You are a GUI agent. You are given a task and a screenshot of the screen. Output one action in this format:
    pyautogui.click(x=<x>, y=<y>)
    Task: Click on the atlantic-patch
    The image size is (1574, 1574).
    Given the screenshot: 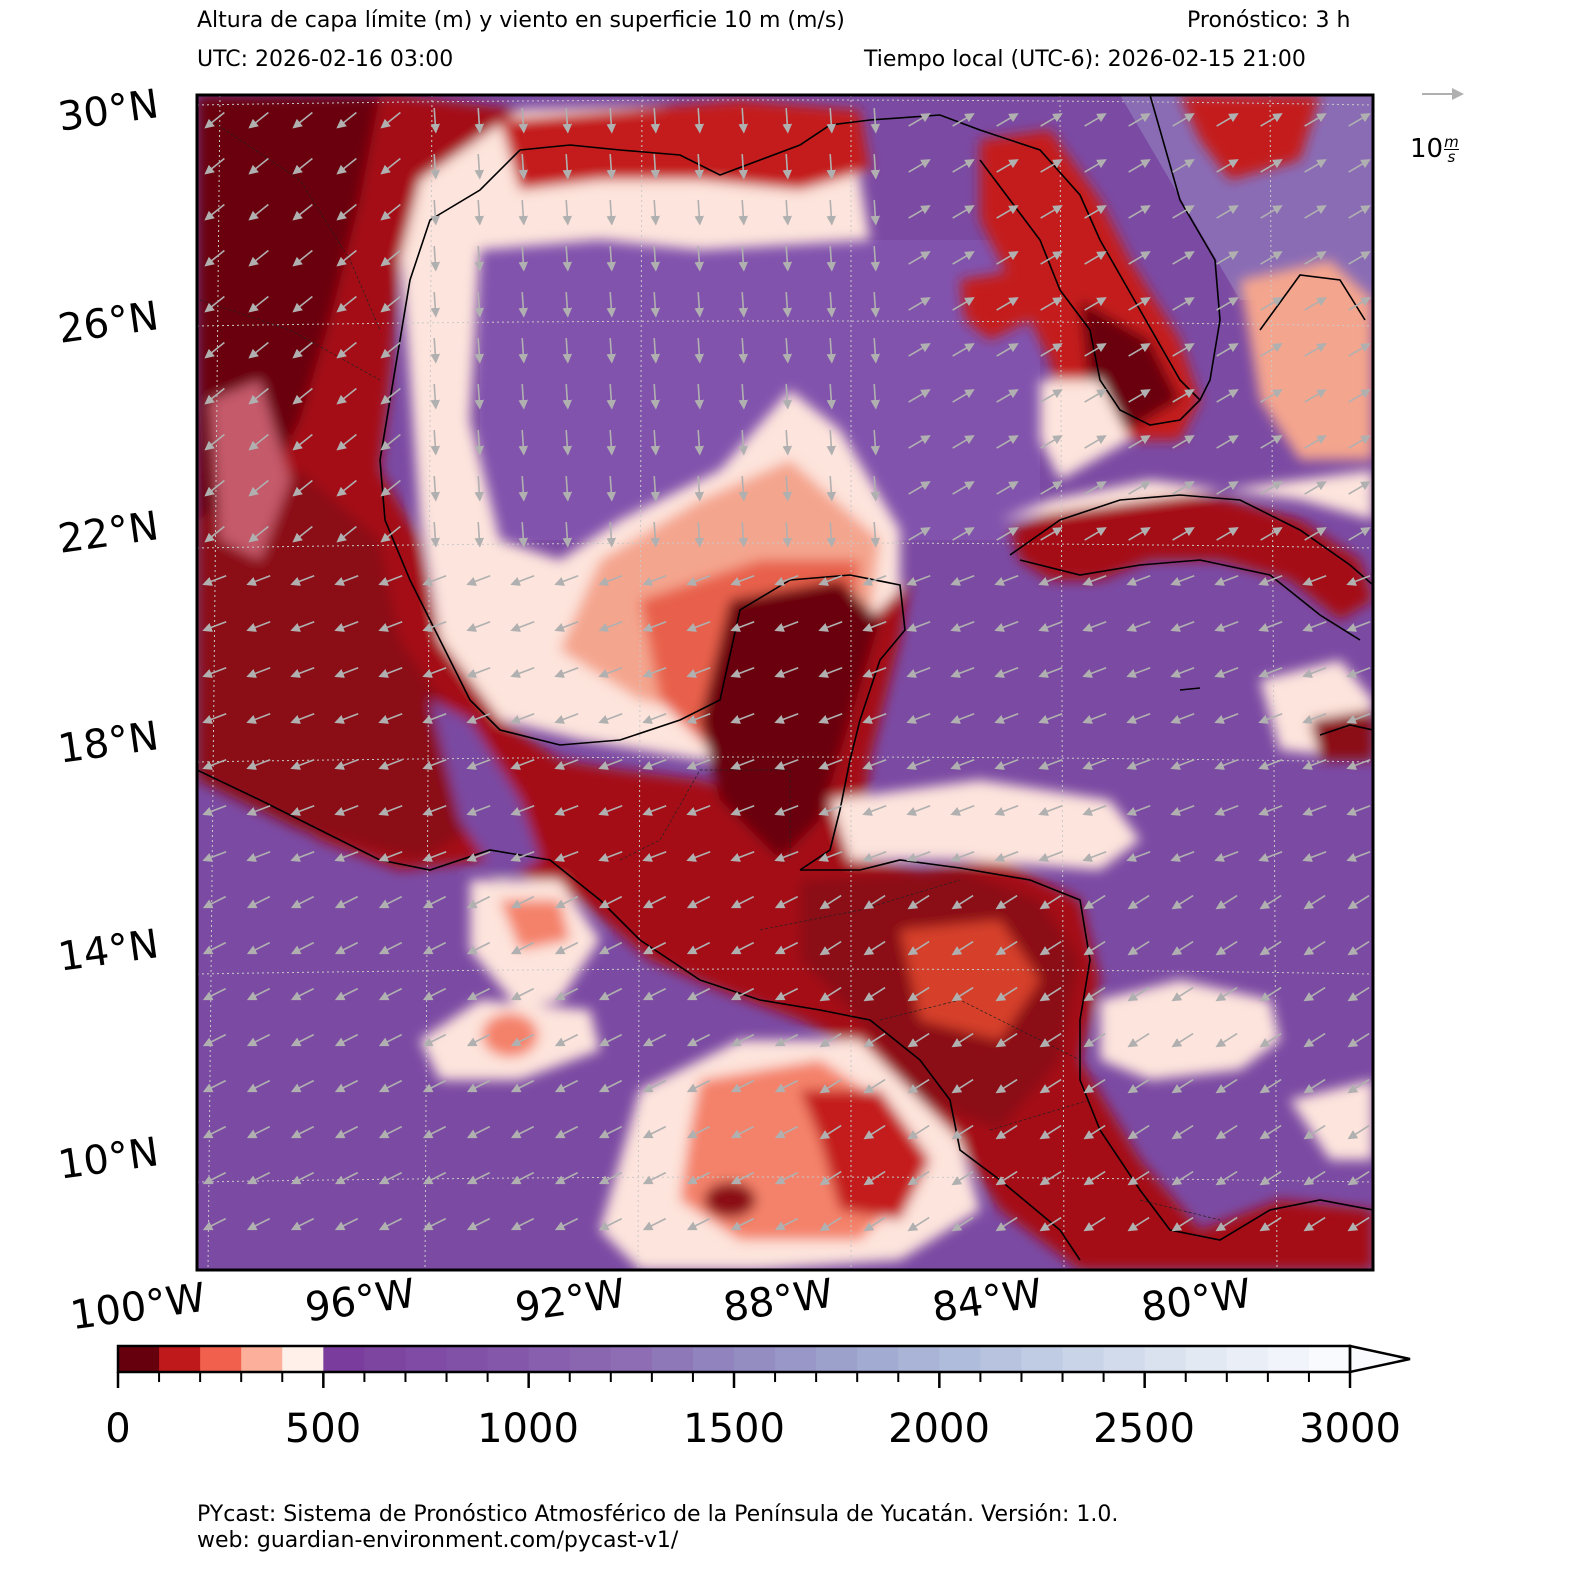 What is the action you would take?
    pyautogui.click(x=1246, y=197)
    